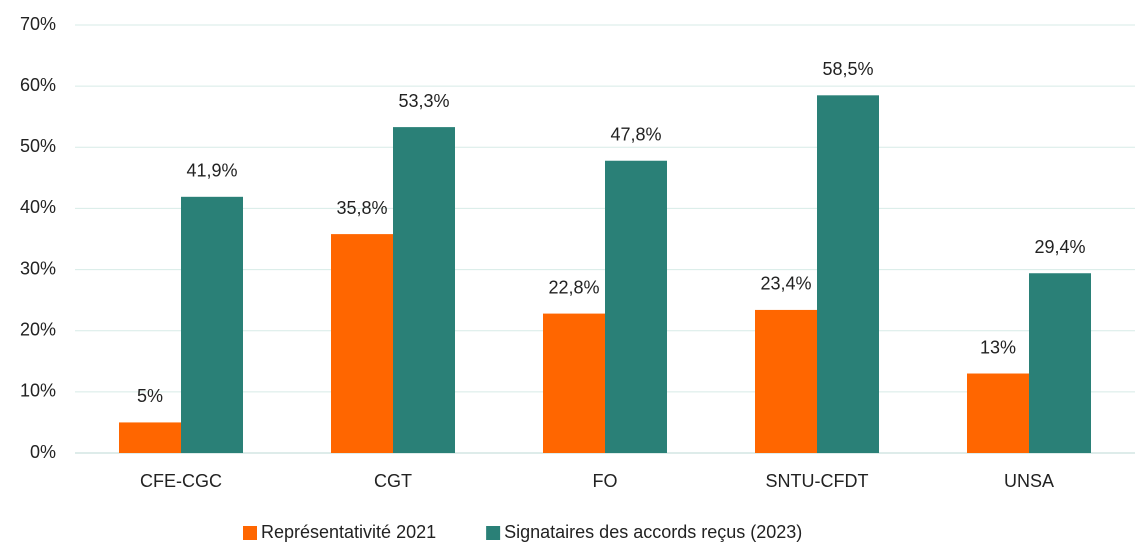 This screenshot has width=1140, height=549. I want to click on x-tick-label: FO, so click(605, 481).